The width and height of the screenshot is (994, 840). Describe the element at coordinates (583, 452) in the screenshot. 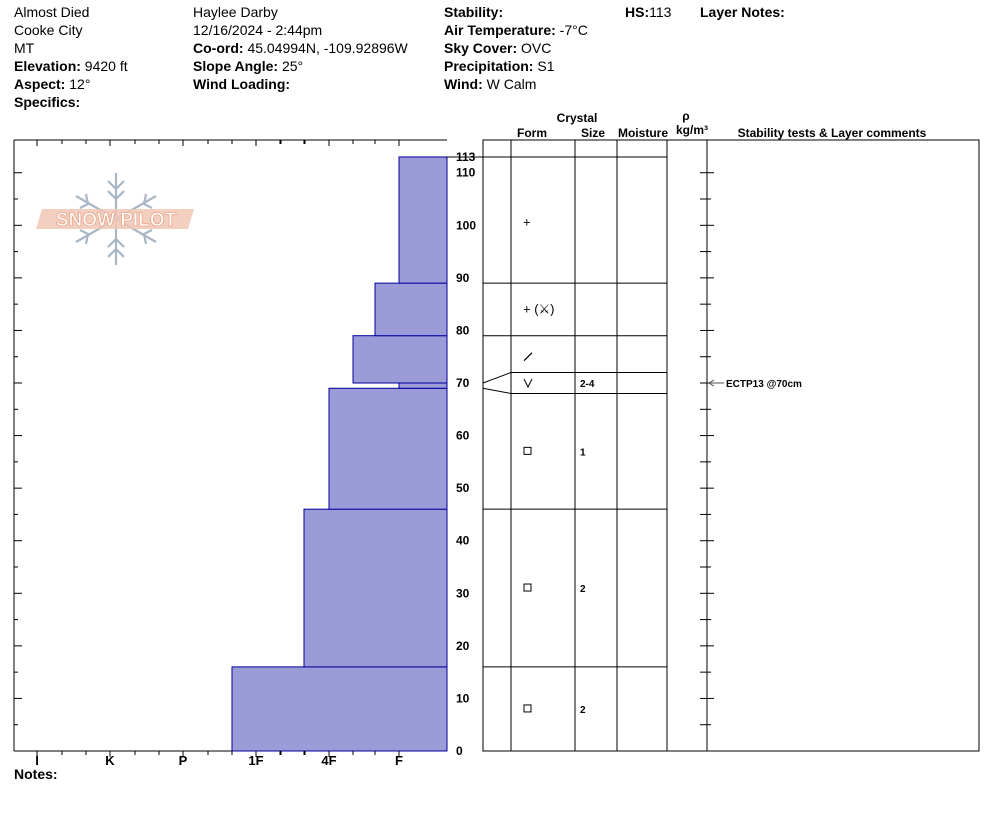

I see `crystal-size: 1` at that location.